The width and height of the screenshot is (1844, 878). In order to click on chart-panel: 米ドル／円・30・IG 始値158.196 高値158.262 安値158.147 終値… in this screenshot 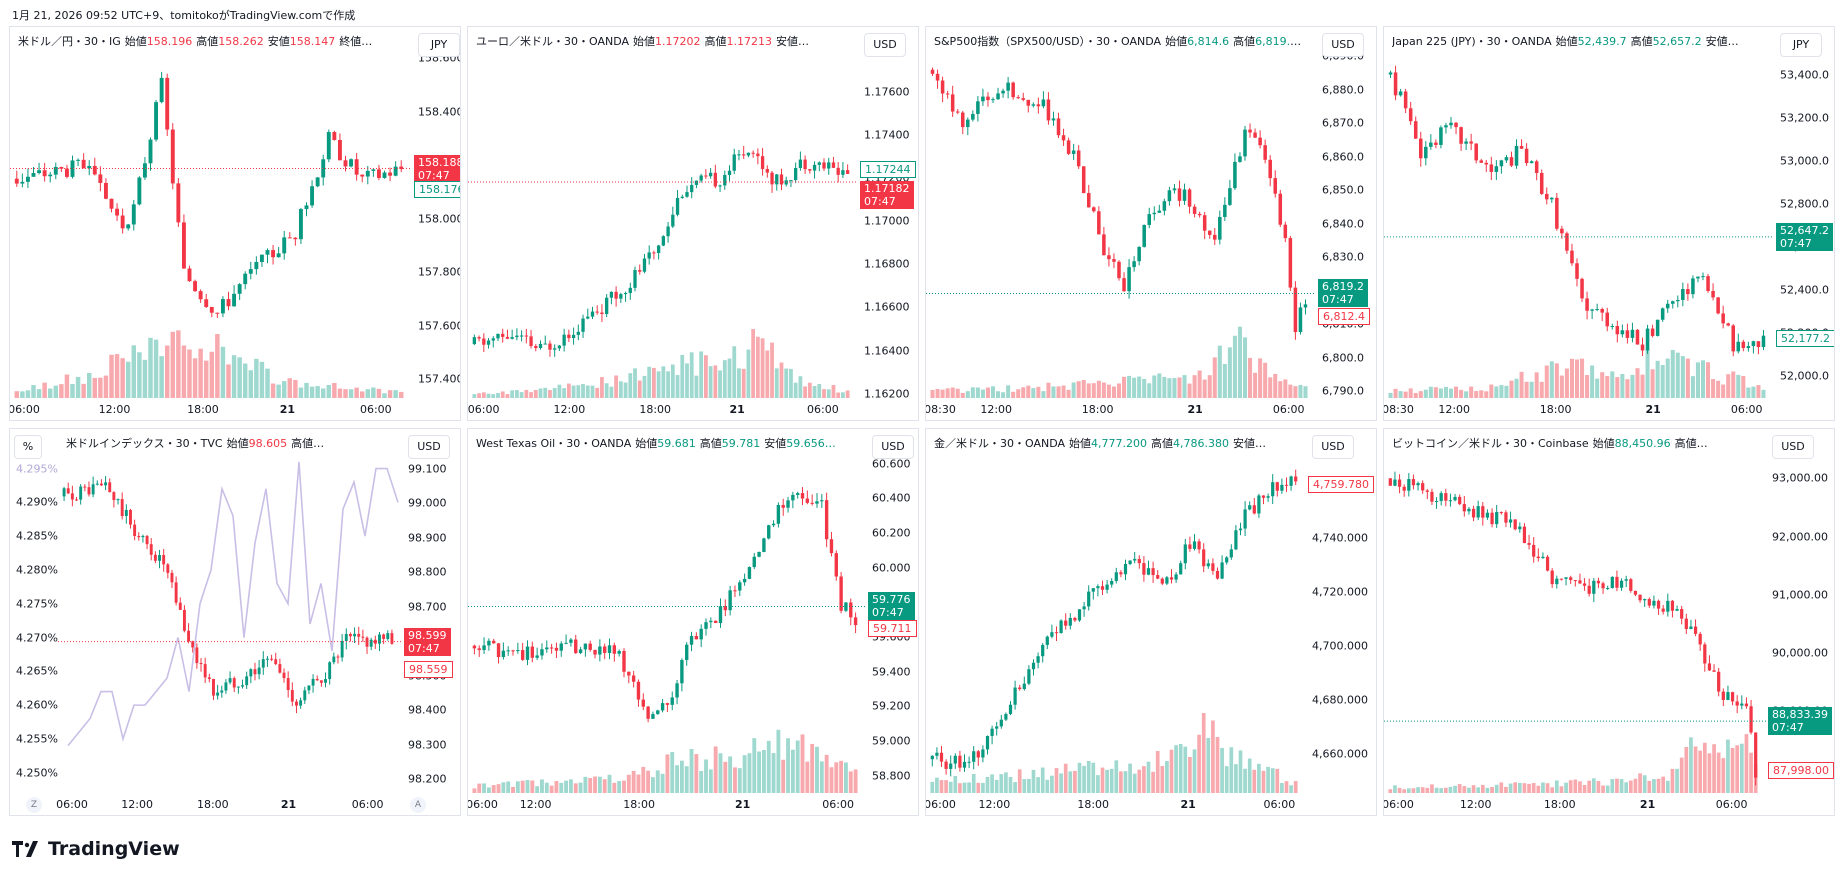, I will do `click(235, 223)`.